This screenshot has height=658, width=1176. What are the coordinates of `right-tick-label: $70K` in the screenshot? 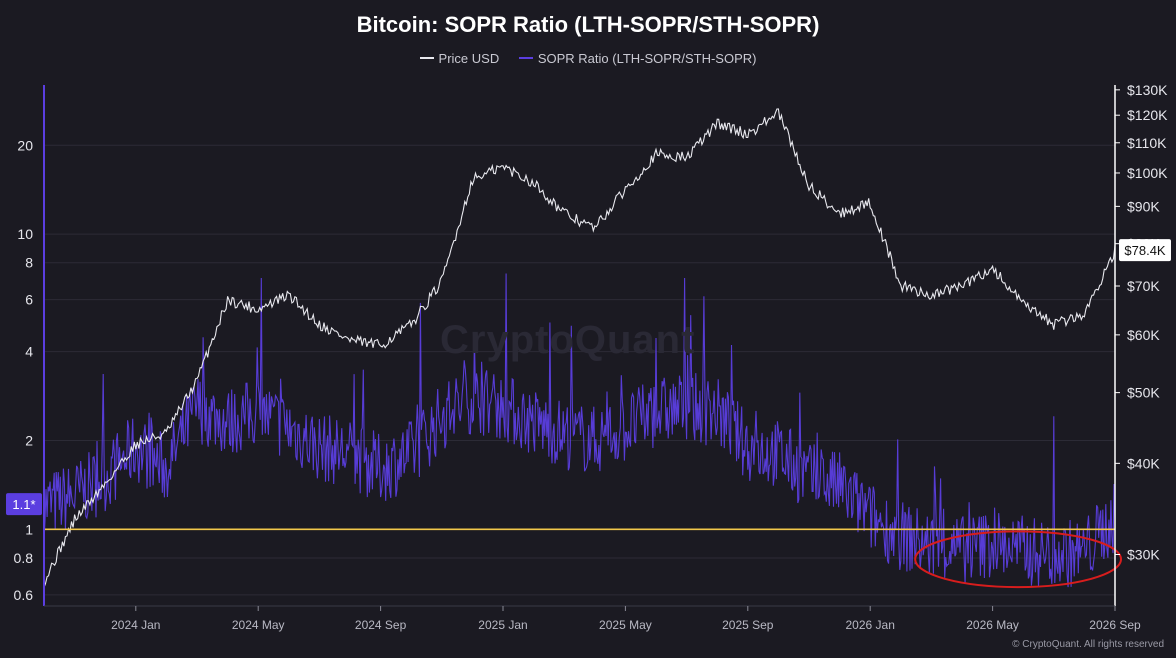 It's located at (1143, 286).